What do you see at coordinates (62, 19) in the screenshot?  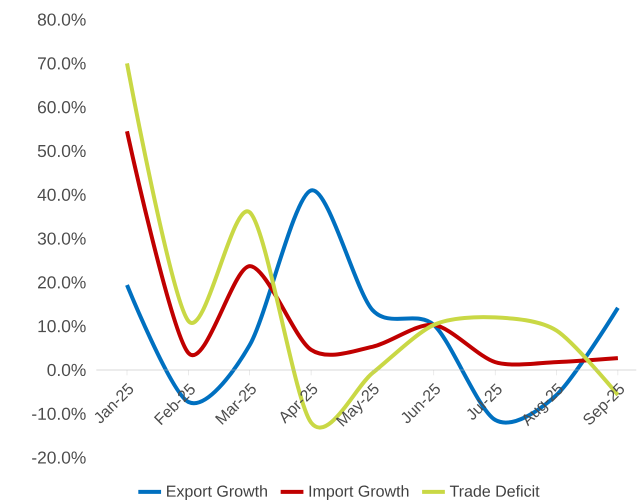 I see `y-tick-label: 80.0%` at bounding box center [62, 19].